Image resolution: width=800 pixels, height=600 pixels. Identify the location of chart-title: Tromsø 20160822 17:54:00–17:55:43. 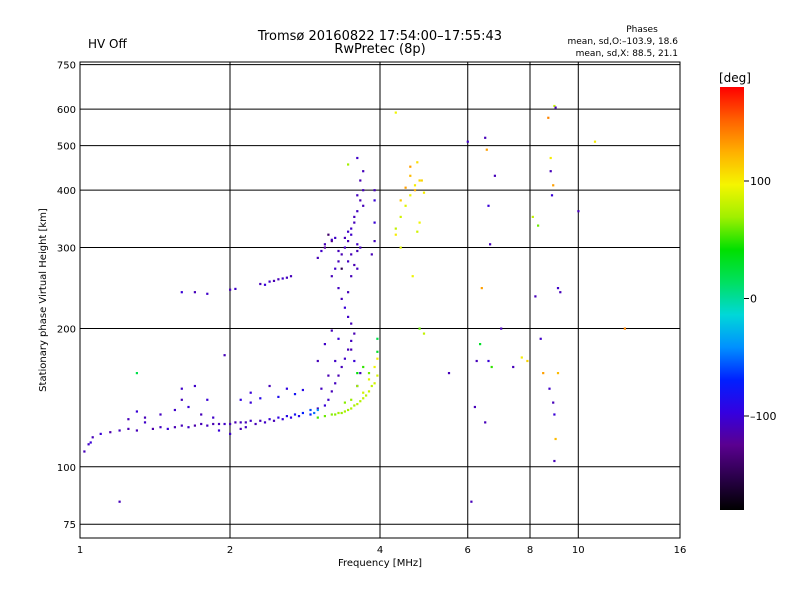
(379, 36).